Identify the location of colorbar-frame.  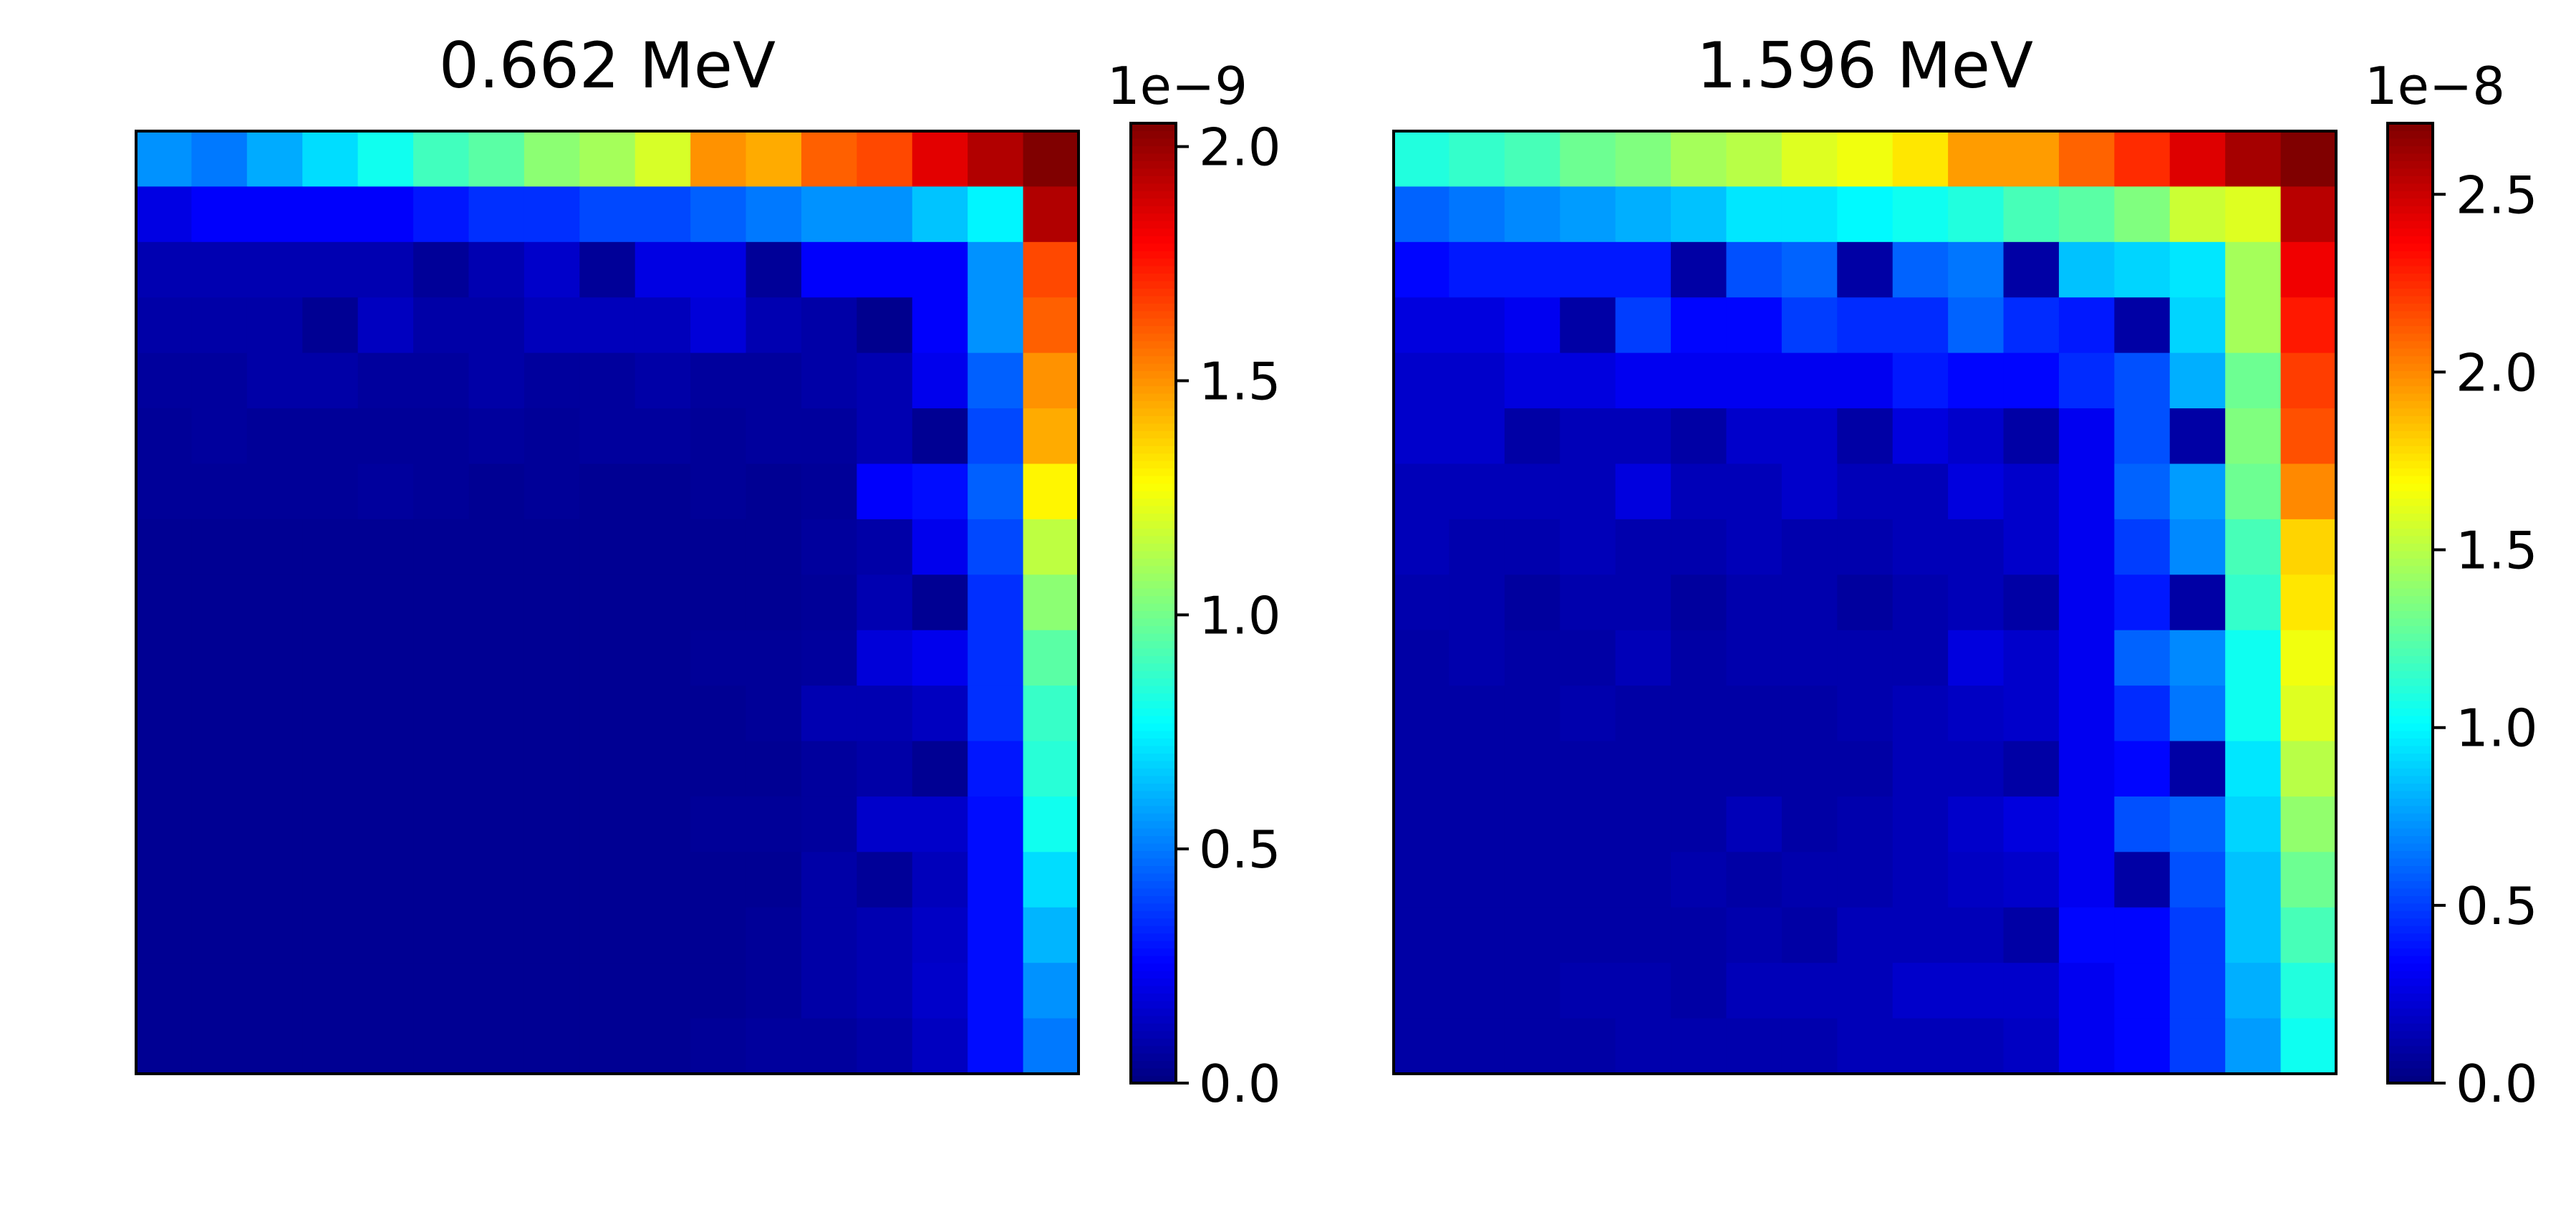
(2410, 603).